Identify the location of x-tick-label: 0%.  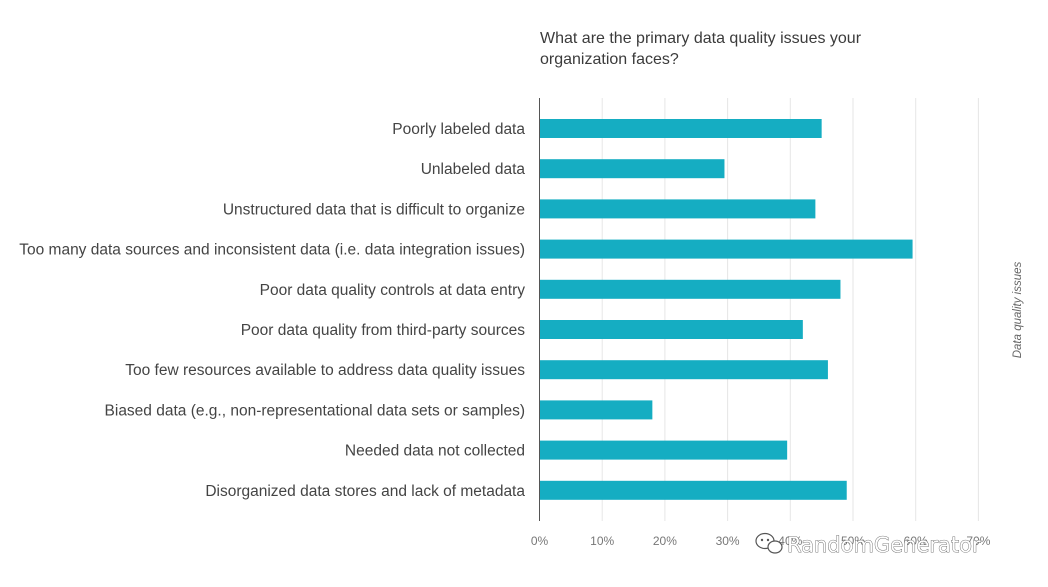
(540, 541).